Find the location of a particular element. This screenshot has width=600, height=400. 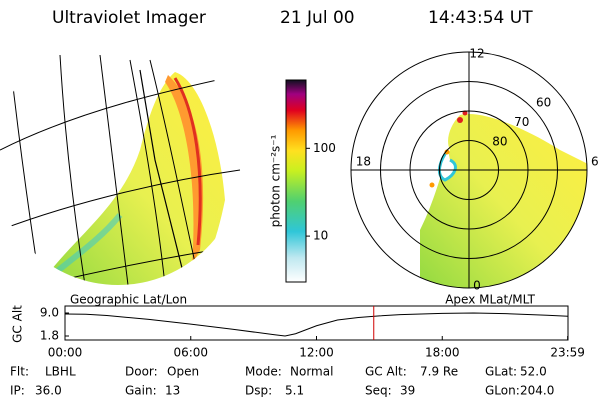

mlt-label: 12 is located at coordinates (476, 54).